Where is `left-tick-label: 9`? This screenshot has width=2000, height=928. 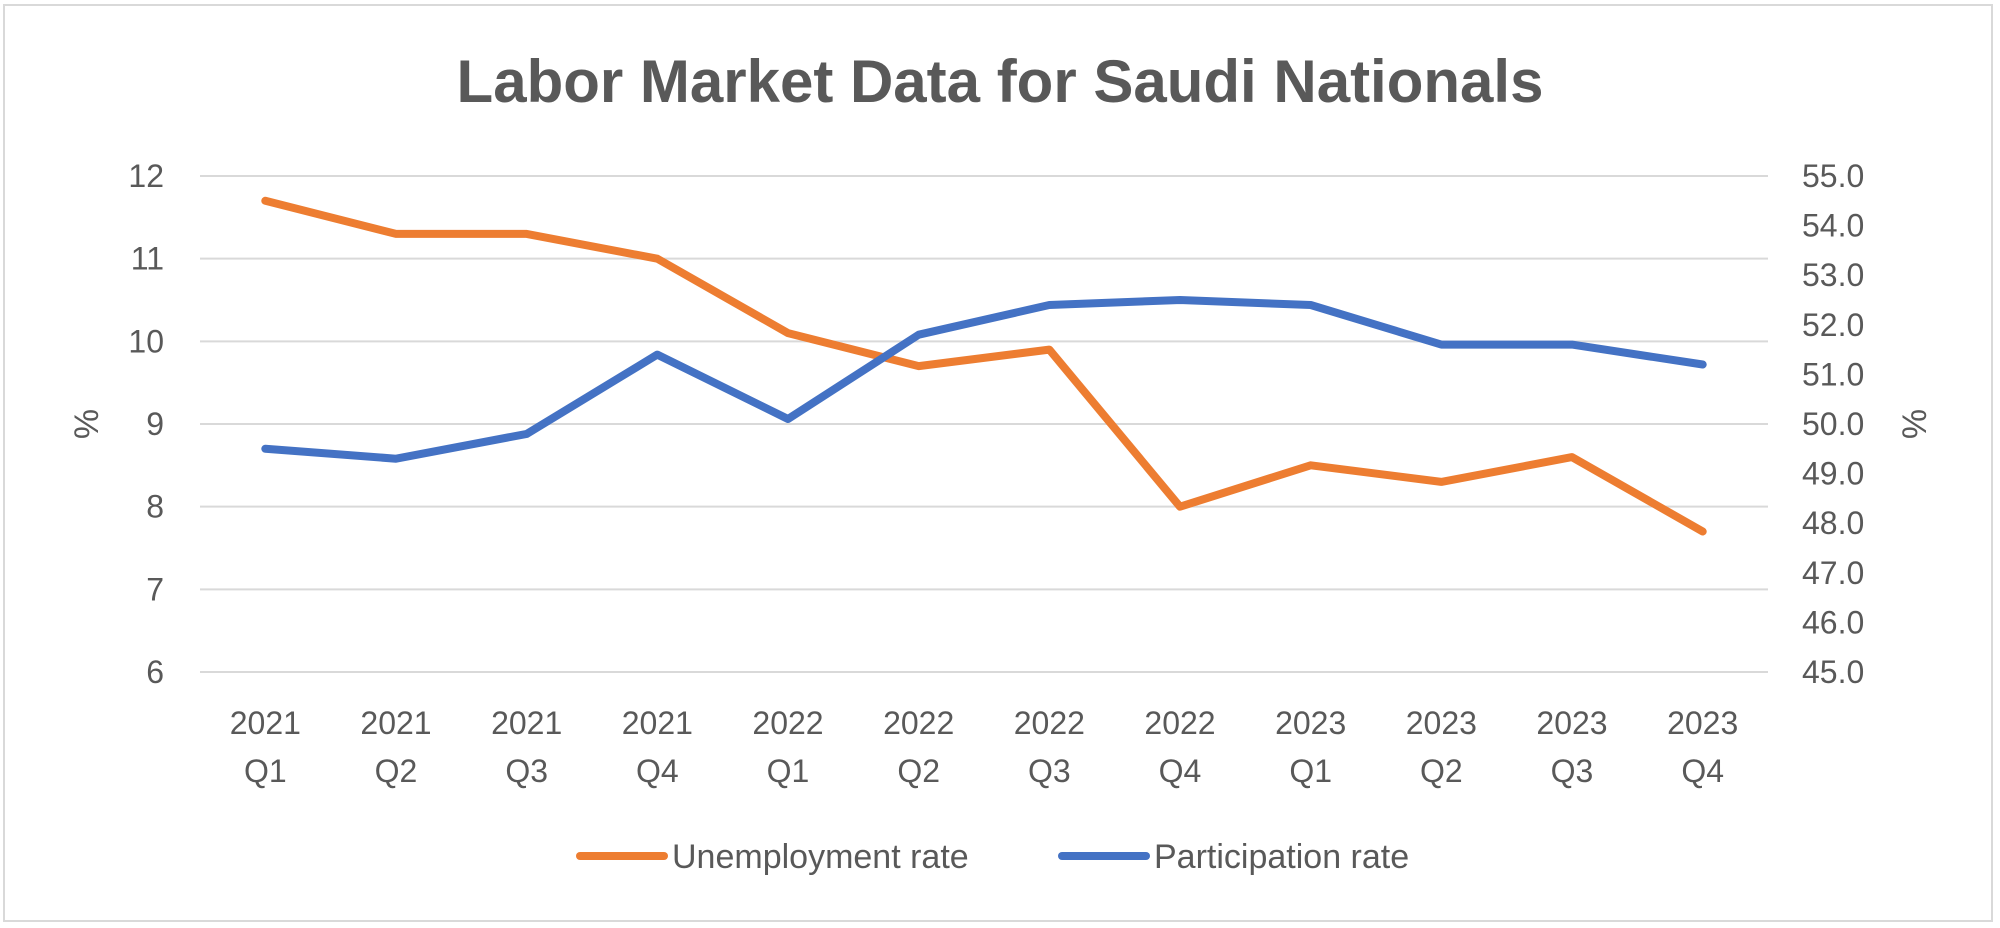
left-tick-label: 9 is located at coordinates (155, 424).